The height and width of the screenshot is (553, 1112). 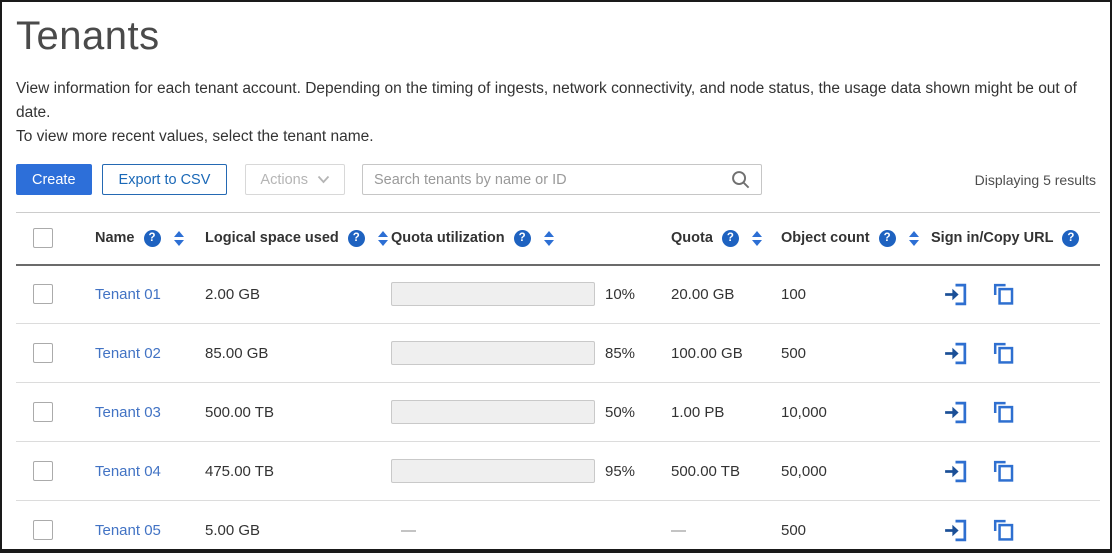 I want to click on column-header-name: Name, so click(x=115, y=238).